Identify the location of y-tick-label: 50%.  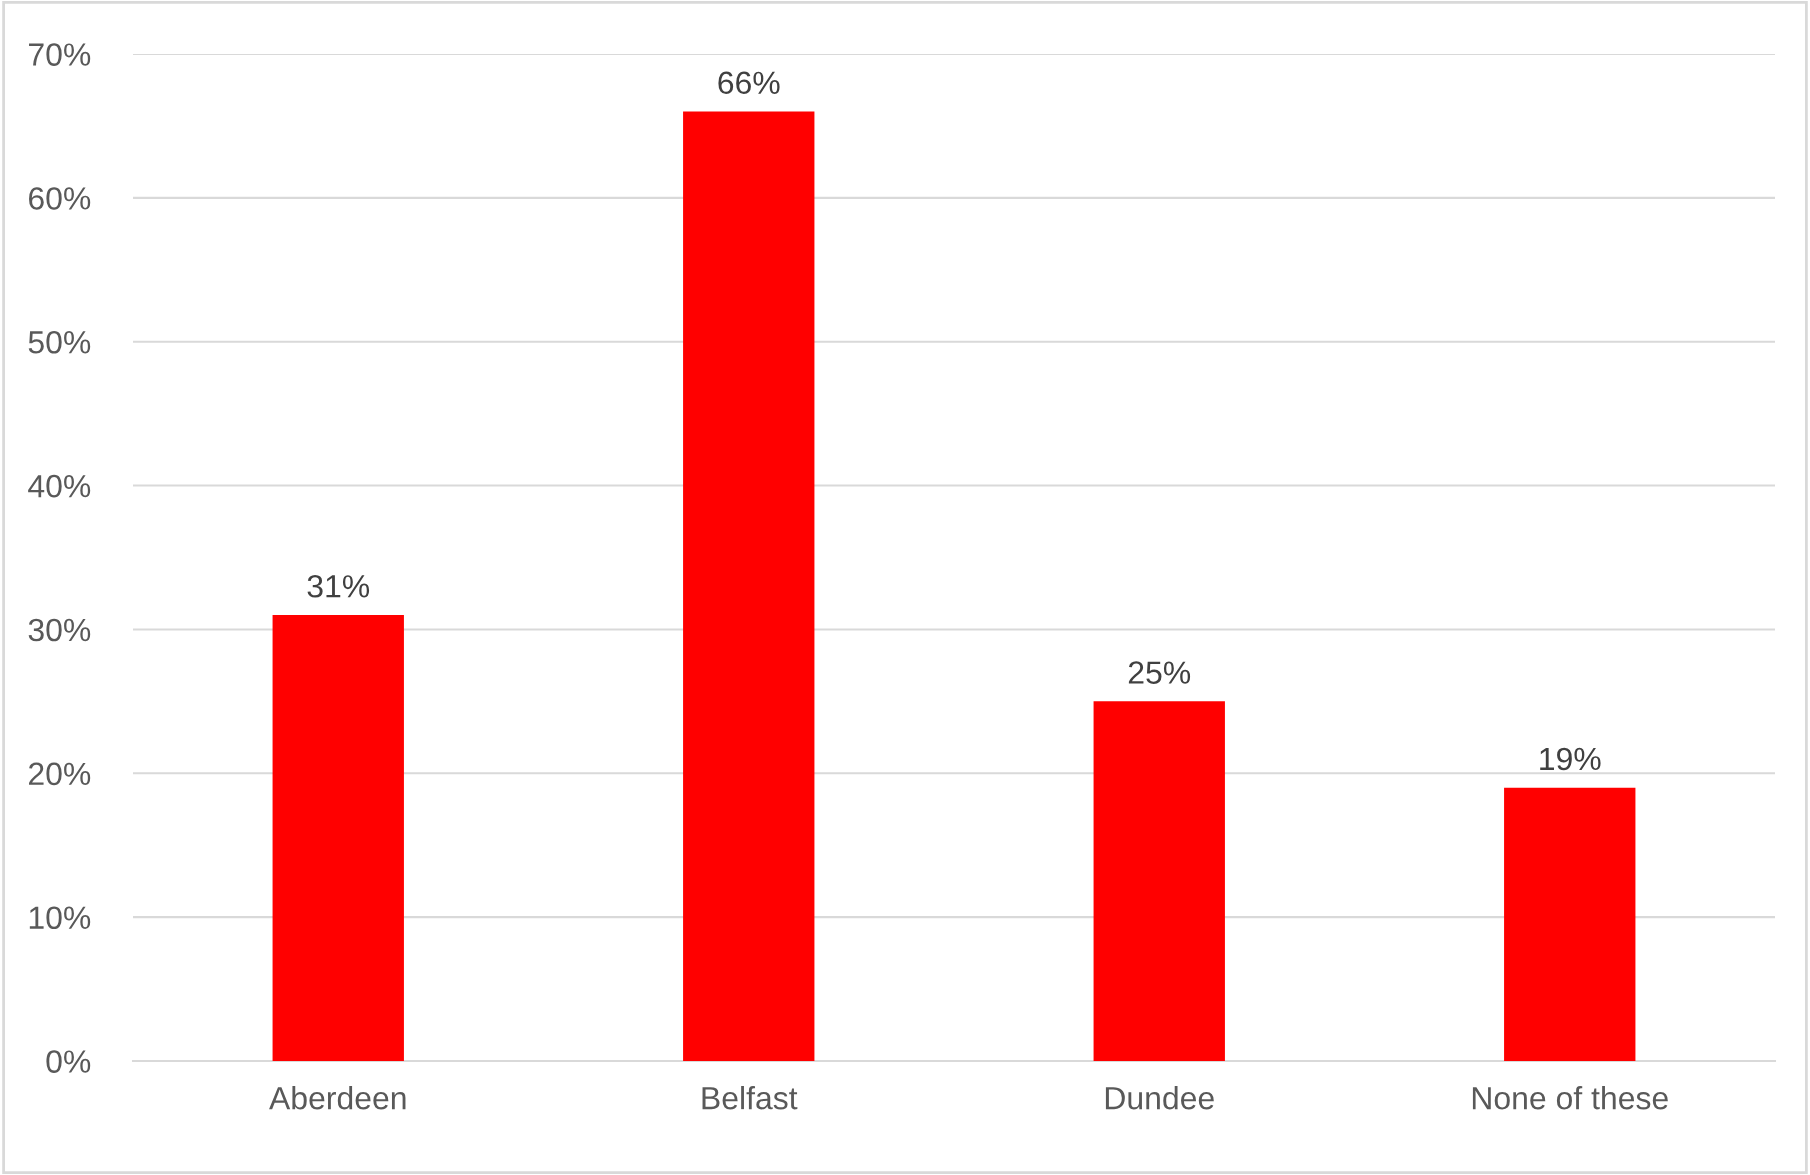
(59, 342).